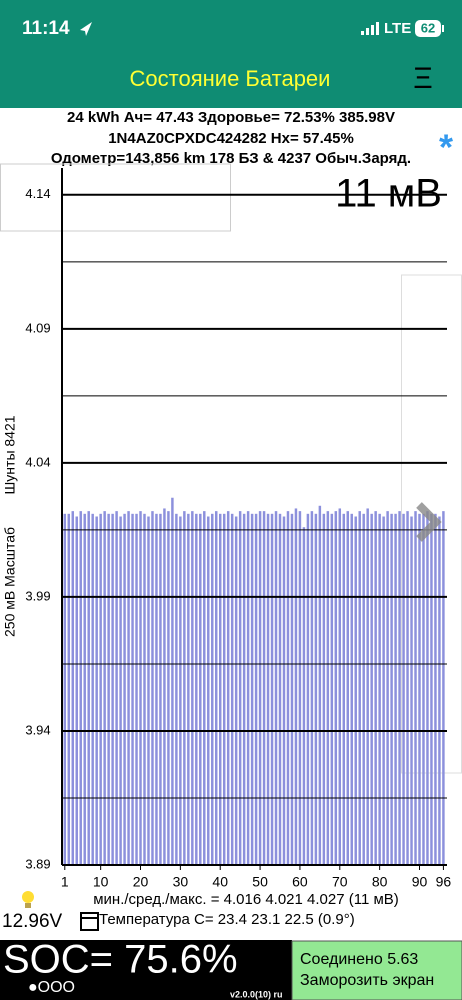 This screenshot has height=1000, width=462. Describe the element at coordinates (37, 193) in the screenshot. I see `y-tick-label: 4.14` at that location.